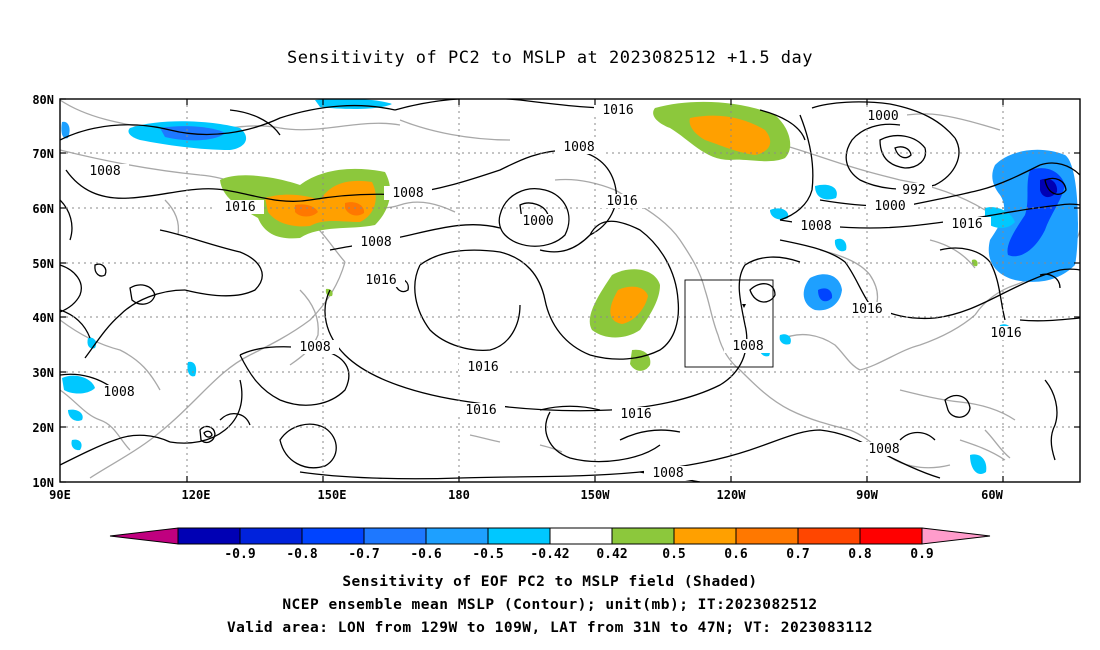 The width and height of the screenshot is (1100, 650). What do you see at coordinates (425, 554) in the screenshot?
I see `colorbar-label: -0.6` at bounding box center [425, 554].